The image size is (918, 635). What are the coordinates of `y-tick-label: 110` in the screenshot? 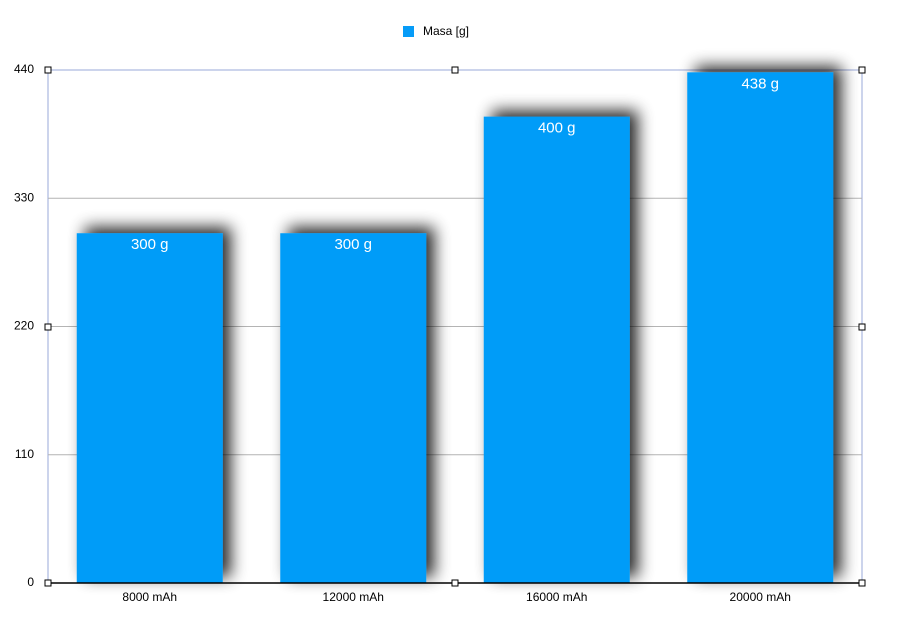 It's located at (24, 454).